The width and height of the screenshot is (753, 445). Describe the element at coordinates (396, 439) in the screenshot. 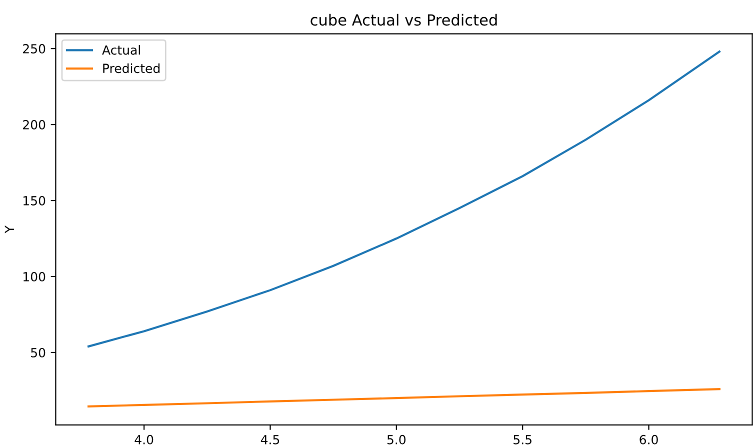

I see `x-tick-label: 5.0` at that location.